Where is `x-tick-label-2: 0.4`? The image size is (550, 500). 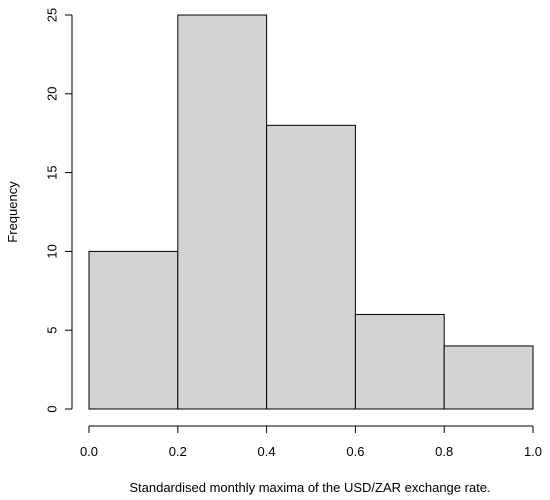
x-tick-label-2: 0.4 is located at coordinates (267, 451).